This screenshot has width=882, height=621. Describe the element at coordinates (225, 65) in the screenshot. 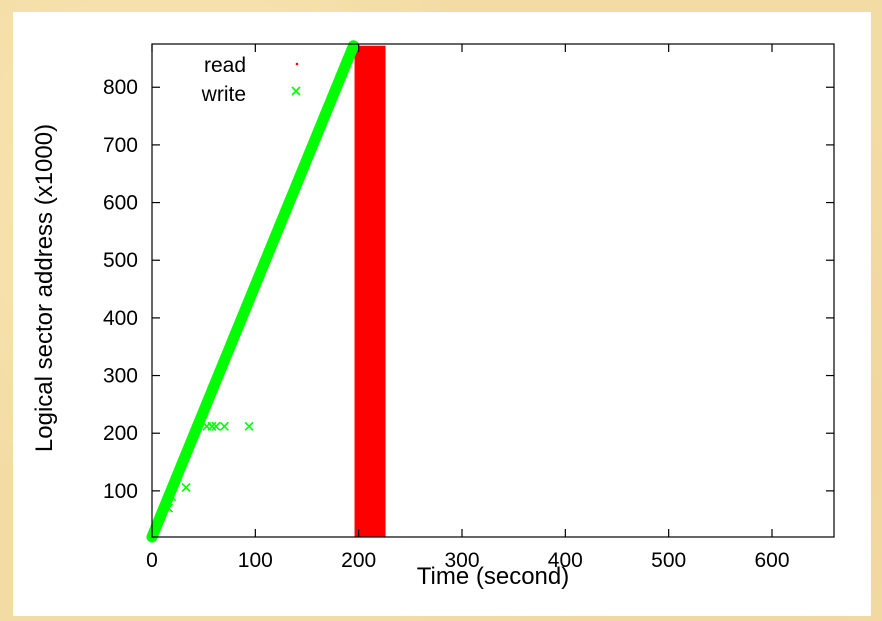

I see `legend-label-read: read` at that location.